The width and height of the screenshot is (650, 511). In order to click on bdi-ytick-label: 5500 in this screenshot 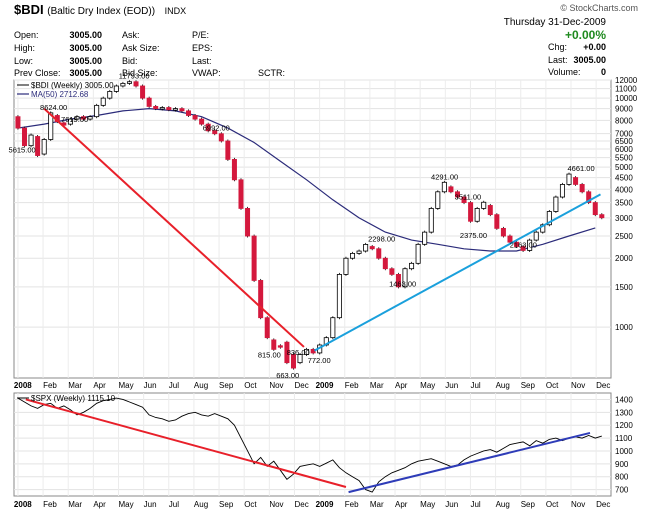, I will do `click(624, 158)`.